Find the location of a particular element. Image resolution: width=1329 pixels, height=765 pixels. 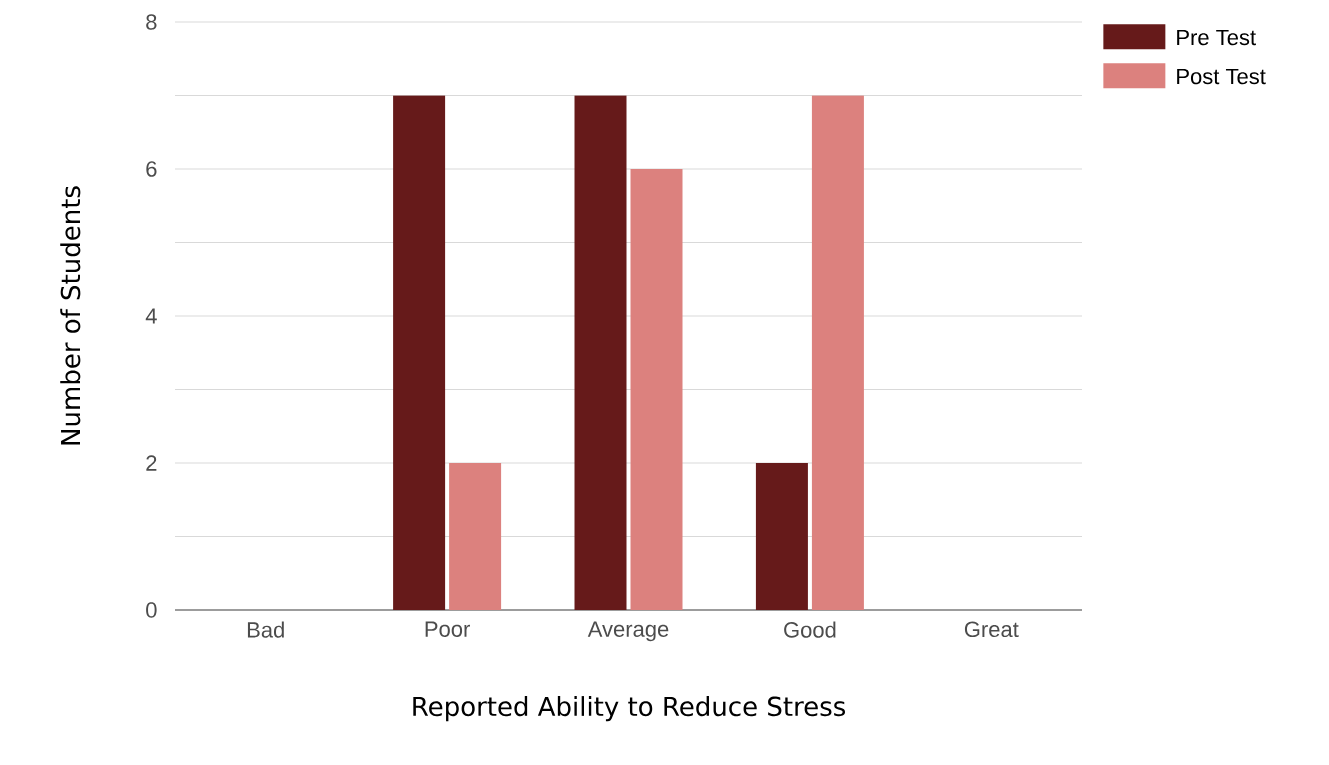

x-tick-label: Bad is located at coordinates (265, 629).